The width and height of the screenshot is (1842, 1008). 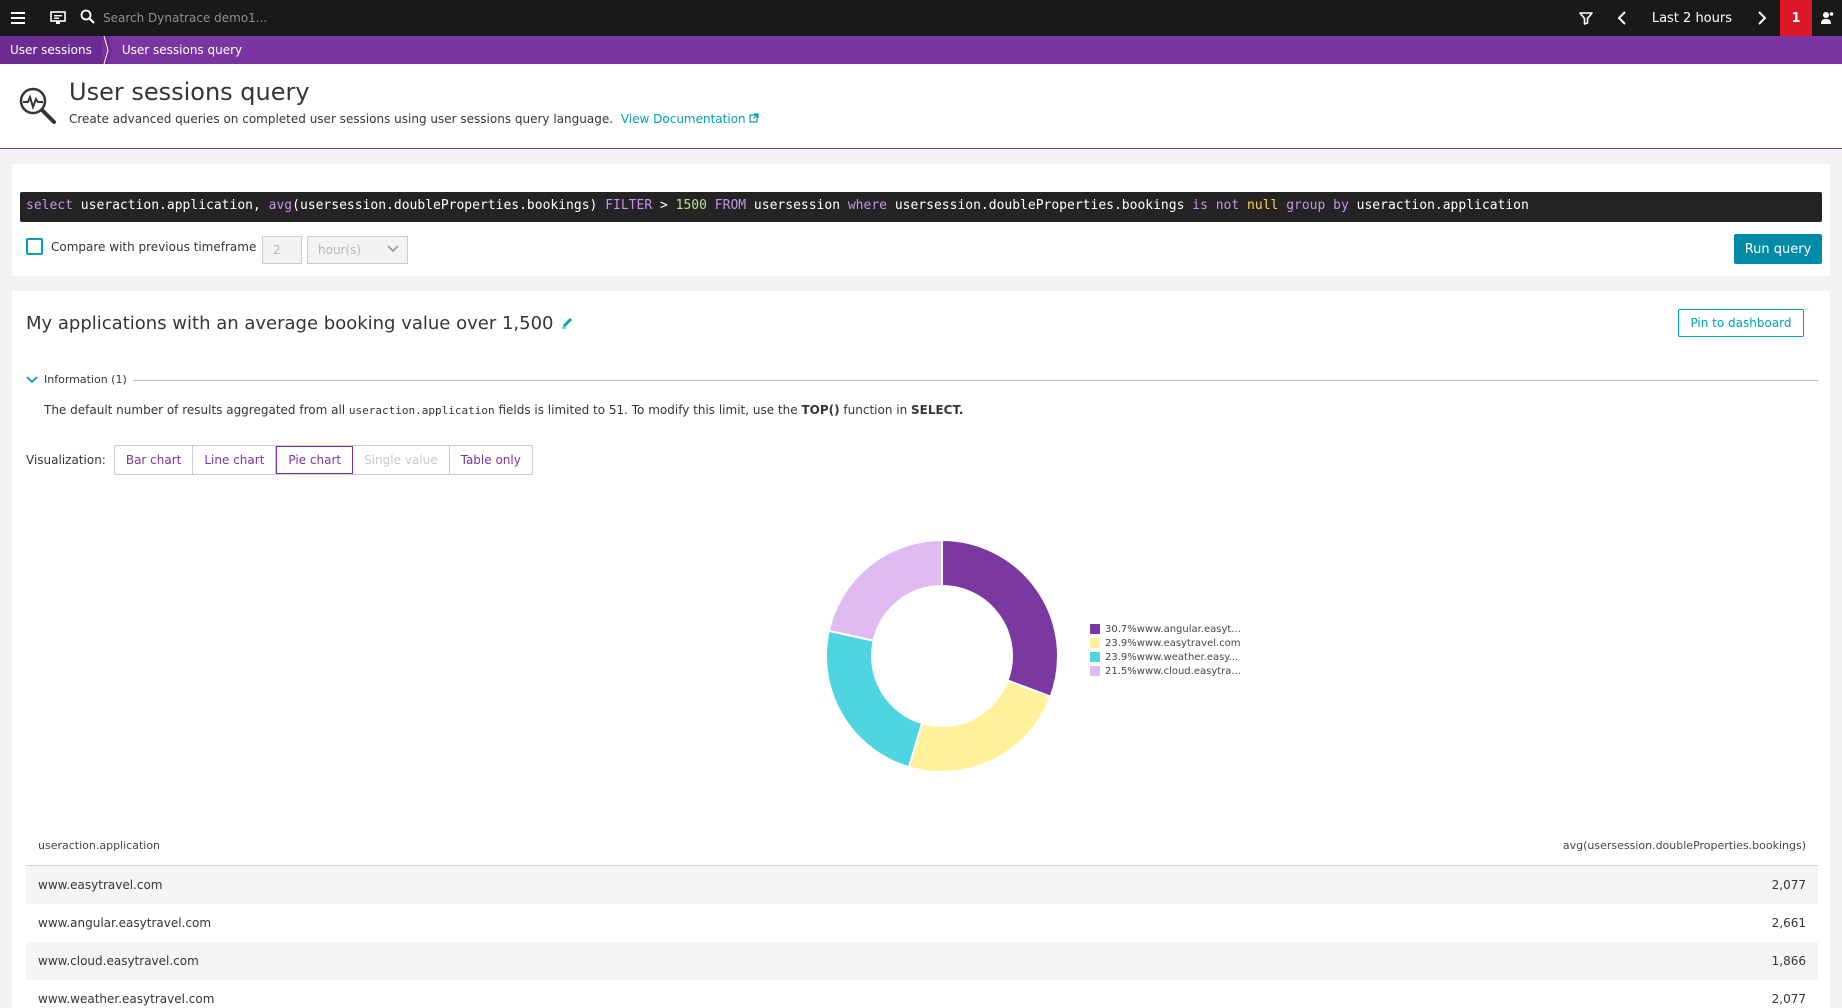 I want to click on problems-badge: 1, so click(x=1796, y=18).